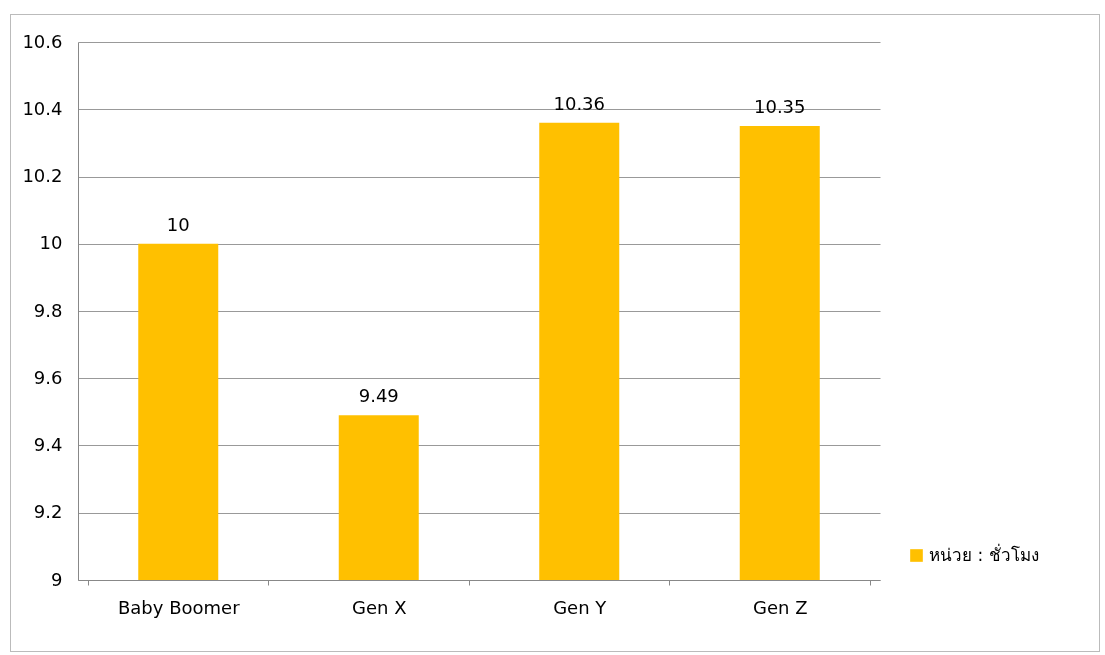 The height and width of the screenshot is (655, 1105). What do you see at coordinates (779, 107) in the screenshot?
I see `data-label: 10.35` at bounding box center [779, 107].